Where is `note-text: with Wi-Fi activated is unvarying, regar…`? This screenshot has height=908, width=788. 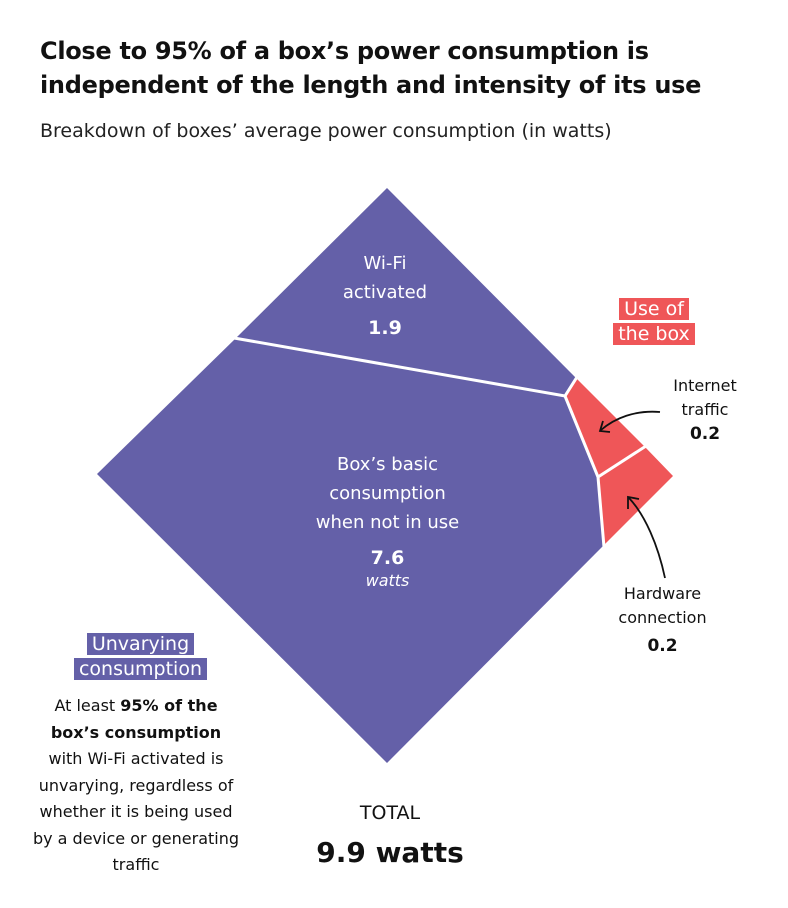 note-text: with Wi-Fi activated is unvarying, regar… is located at coordinates (136, 811).